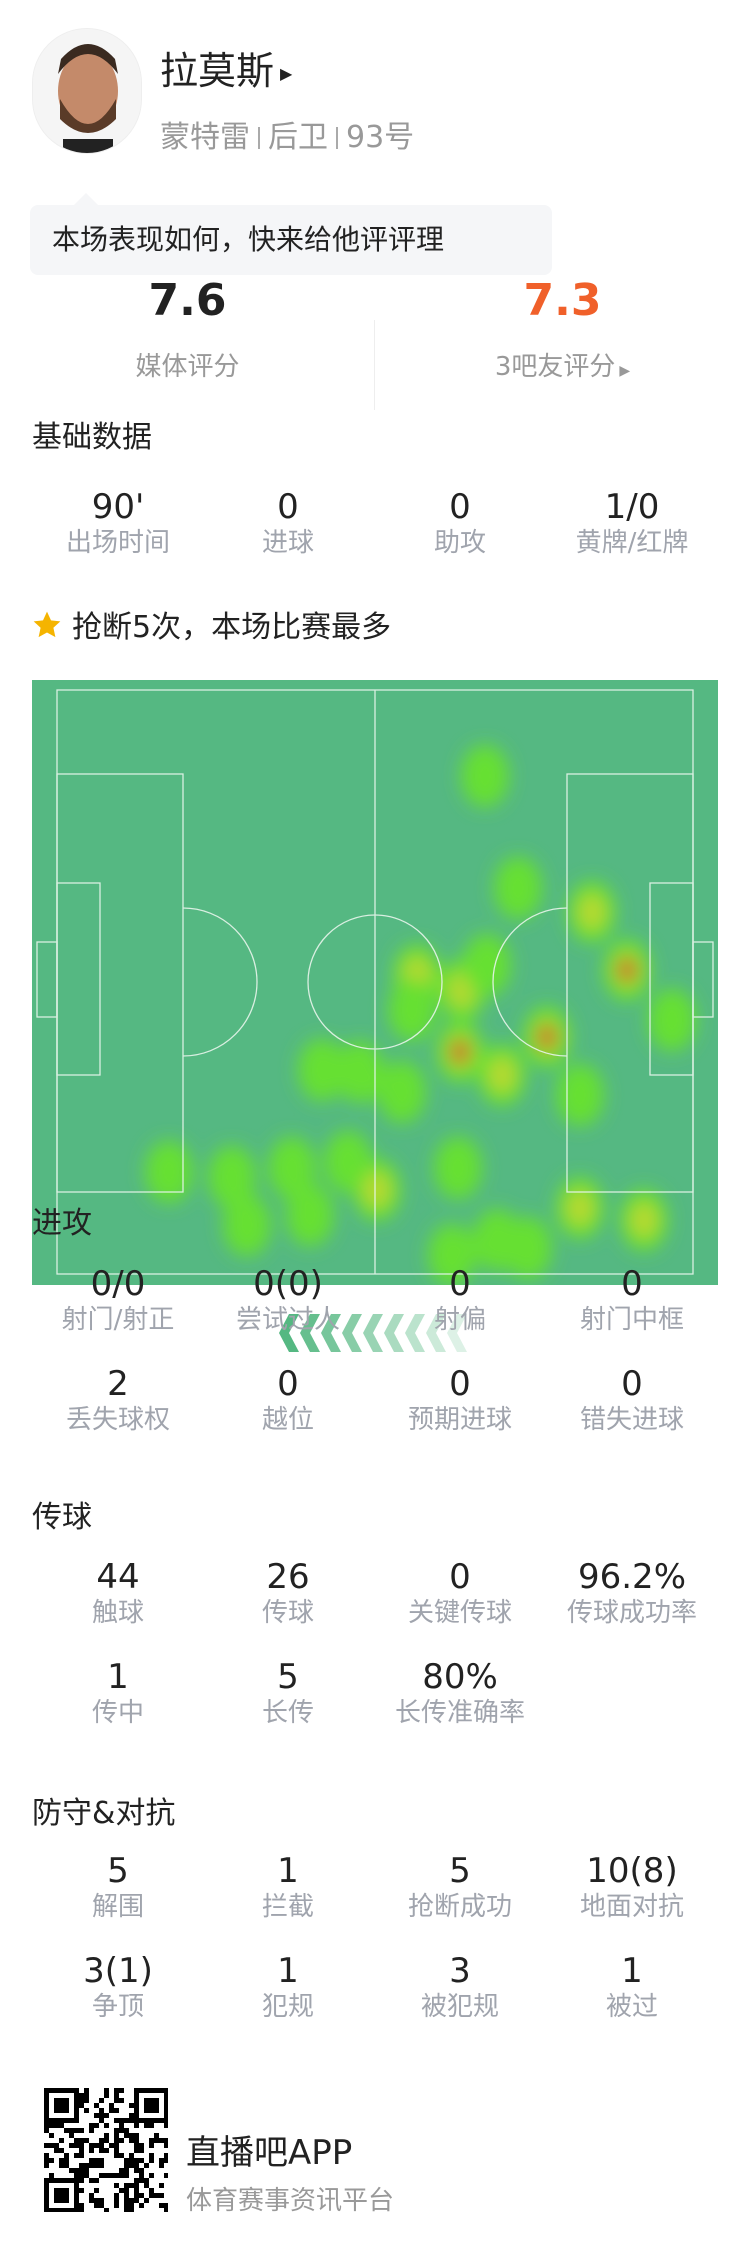 The width and height of the screenshot is (750, 2264). Describe the element at coordinates (118, 1988) in the screenshot. I see `stat-defense: 3(1) 争顶` at that location.